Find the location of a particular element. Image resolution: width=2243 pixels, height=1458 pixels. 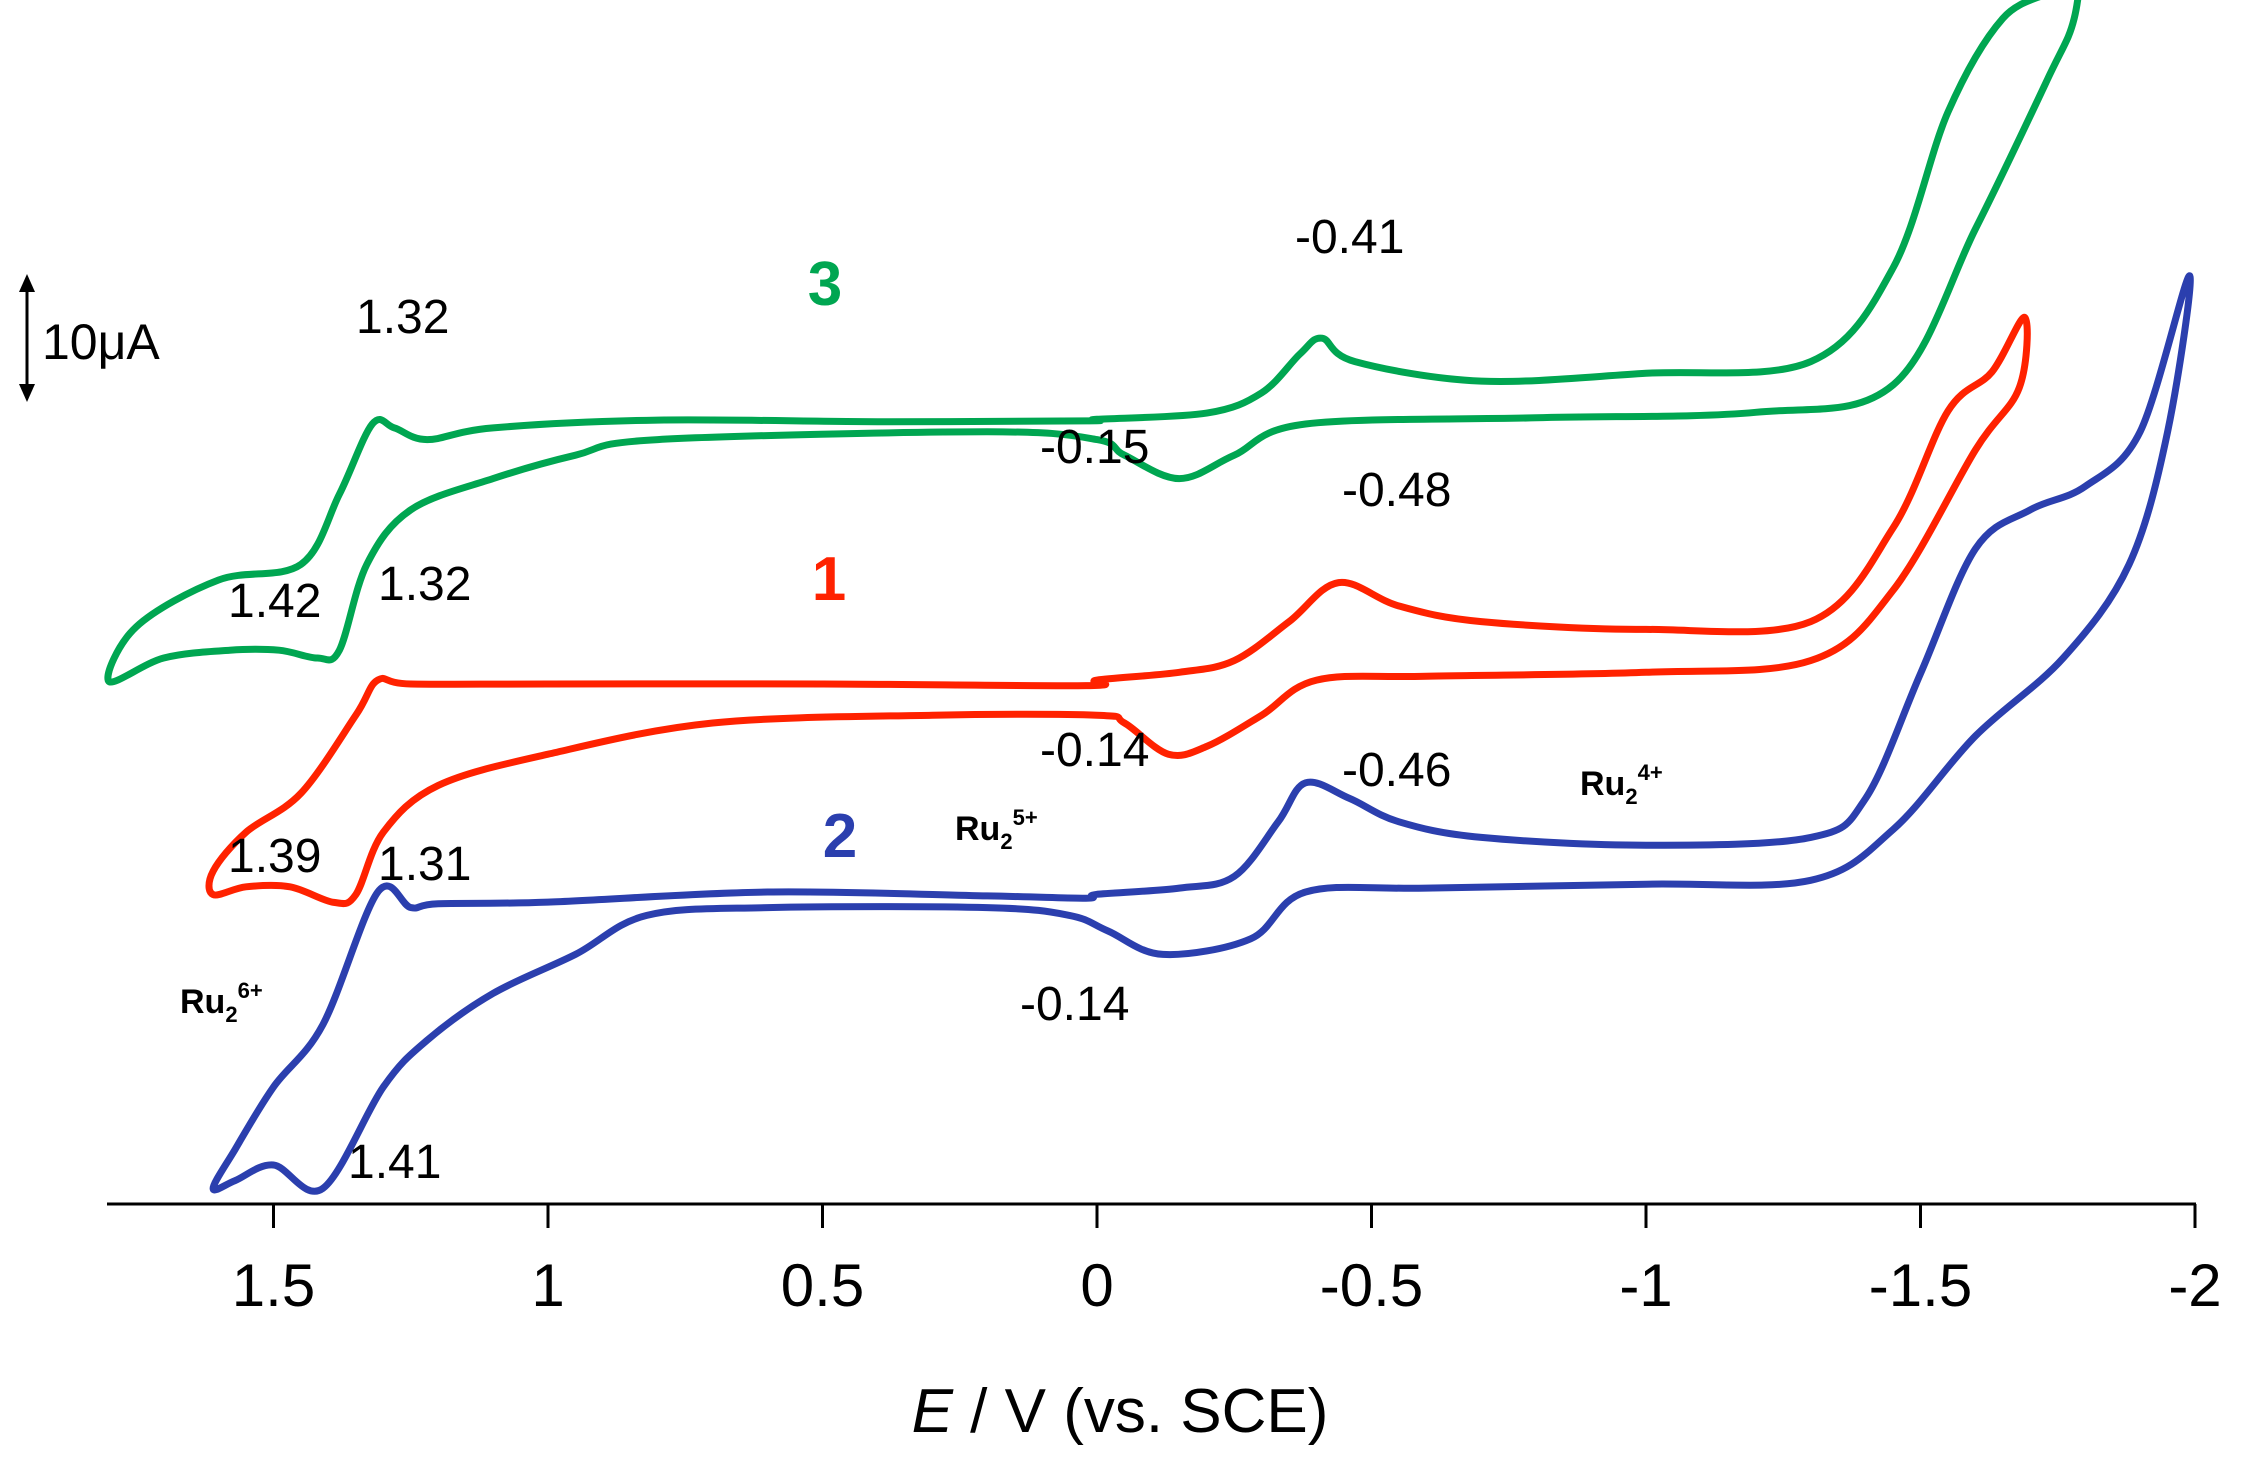

peak-label: -0.15 is located at coordinates (1094, 447).